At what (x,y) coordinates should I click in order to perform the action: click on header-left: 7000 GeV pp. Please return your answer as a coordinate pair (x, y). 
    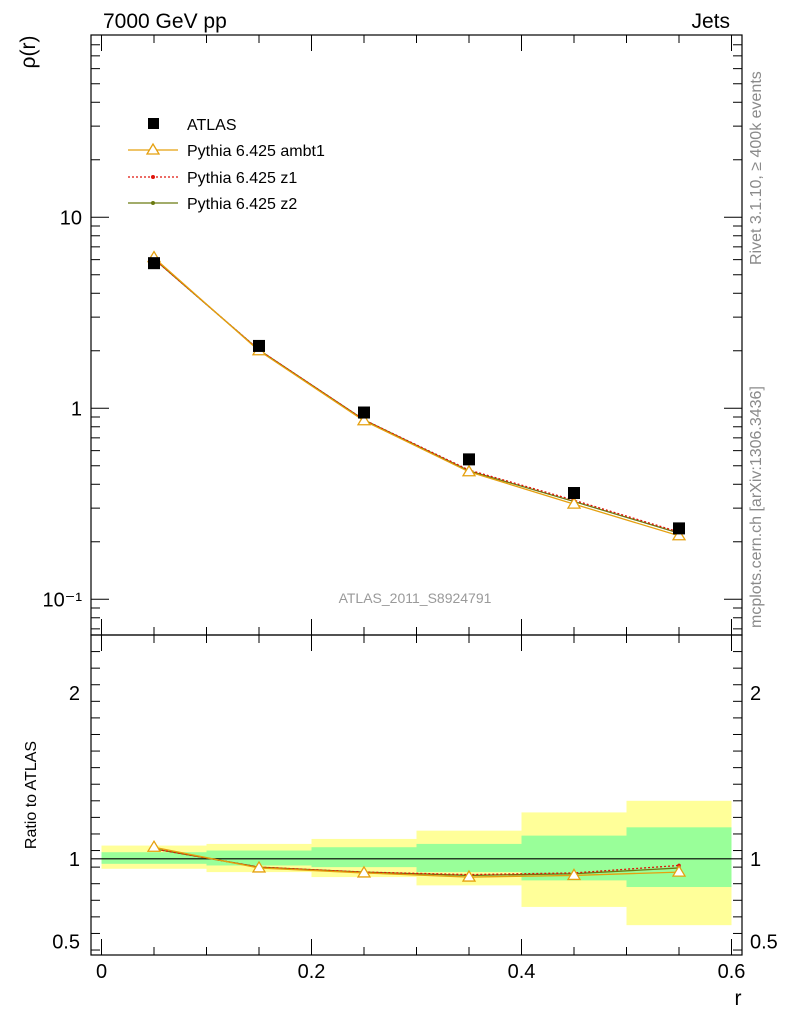
    Looking at the image, I should click on (165, 21).